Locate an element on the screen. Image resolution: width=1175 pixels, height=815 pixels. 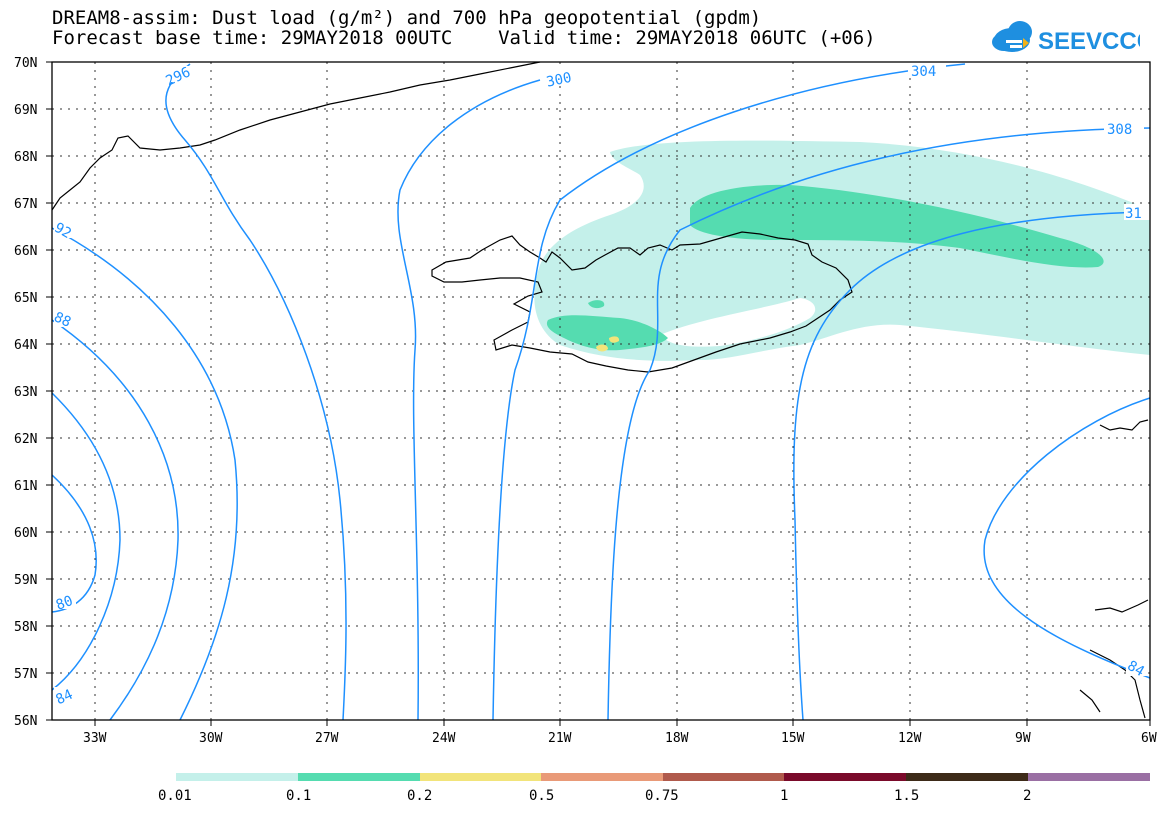
lat-label: 64N is located at coordinates (25, 345).